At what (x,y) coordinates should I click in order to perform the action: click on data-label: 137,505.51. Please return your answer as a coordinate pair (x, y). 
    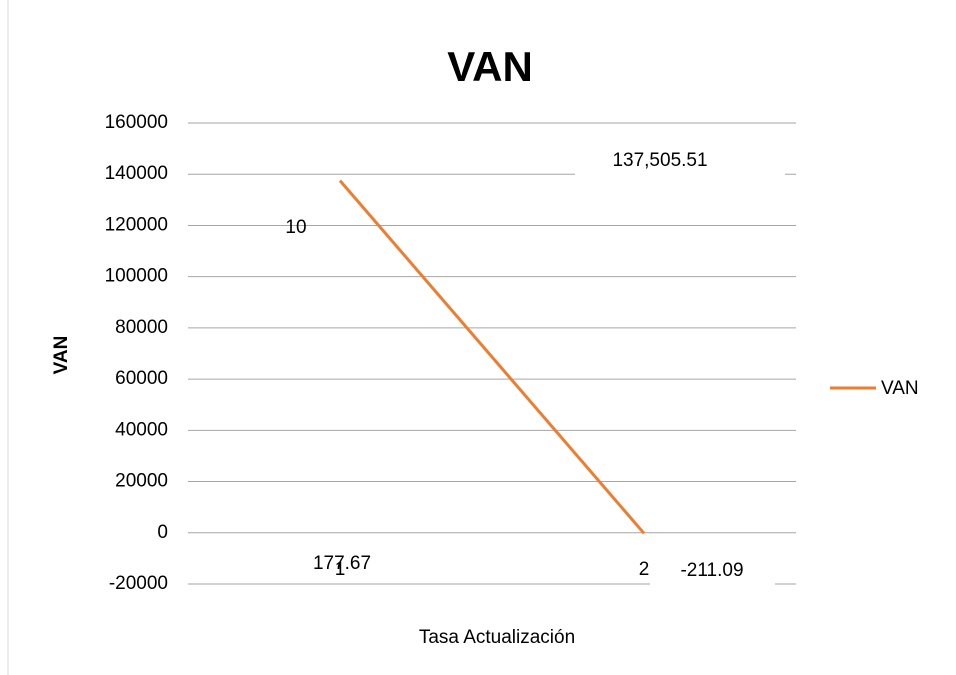
    Looking at the image, I should click on (659, 160).